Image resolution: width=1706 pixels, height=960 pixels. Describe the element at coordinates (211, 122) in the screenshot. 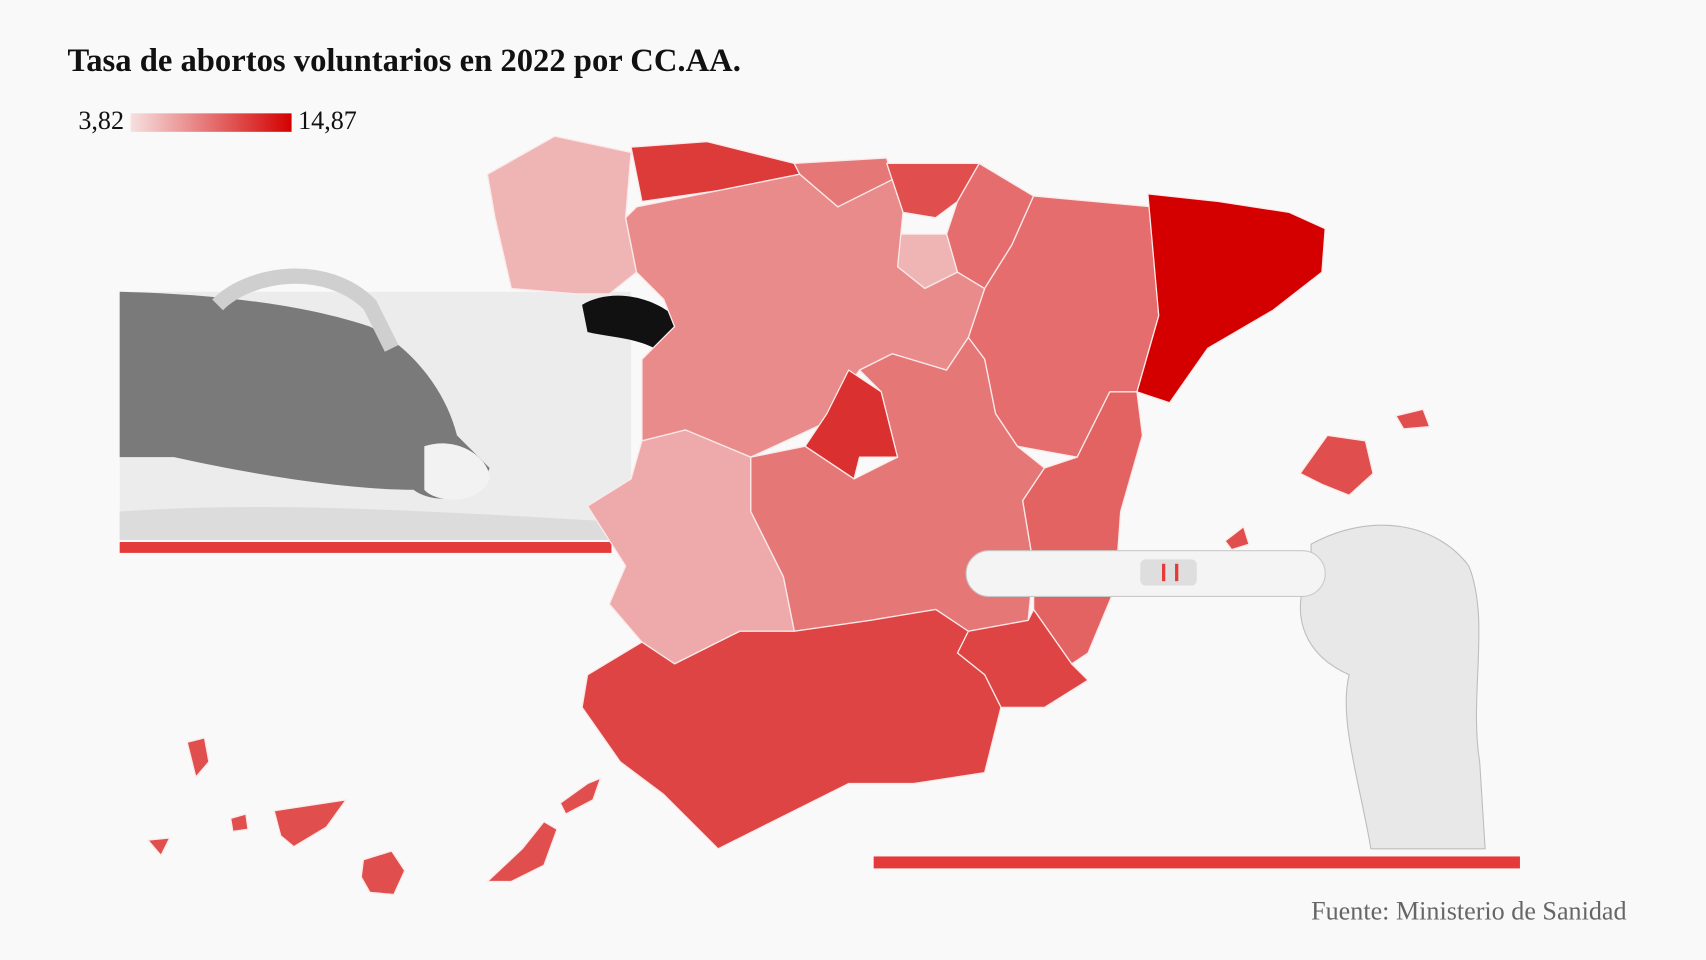

I see `legend-scale` at that location.